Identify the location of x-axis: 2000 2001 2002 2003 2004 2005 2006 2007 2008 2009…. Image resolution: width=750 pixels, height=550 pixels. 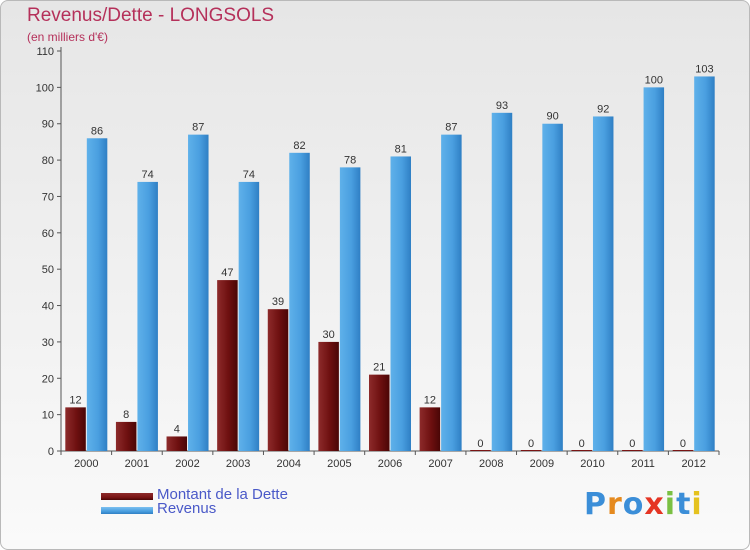
(390, 460).